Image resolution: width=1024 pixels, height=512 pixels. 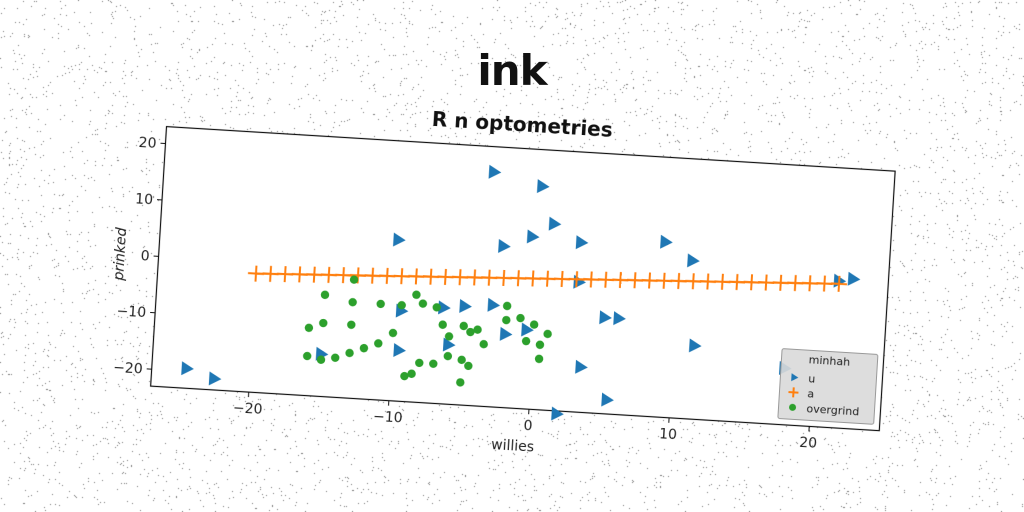 What do you see at coordinates (513, 446) in the screenshot?
I see `x-axis-label: willies` at bounding box center [513, 446].